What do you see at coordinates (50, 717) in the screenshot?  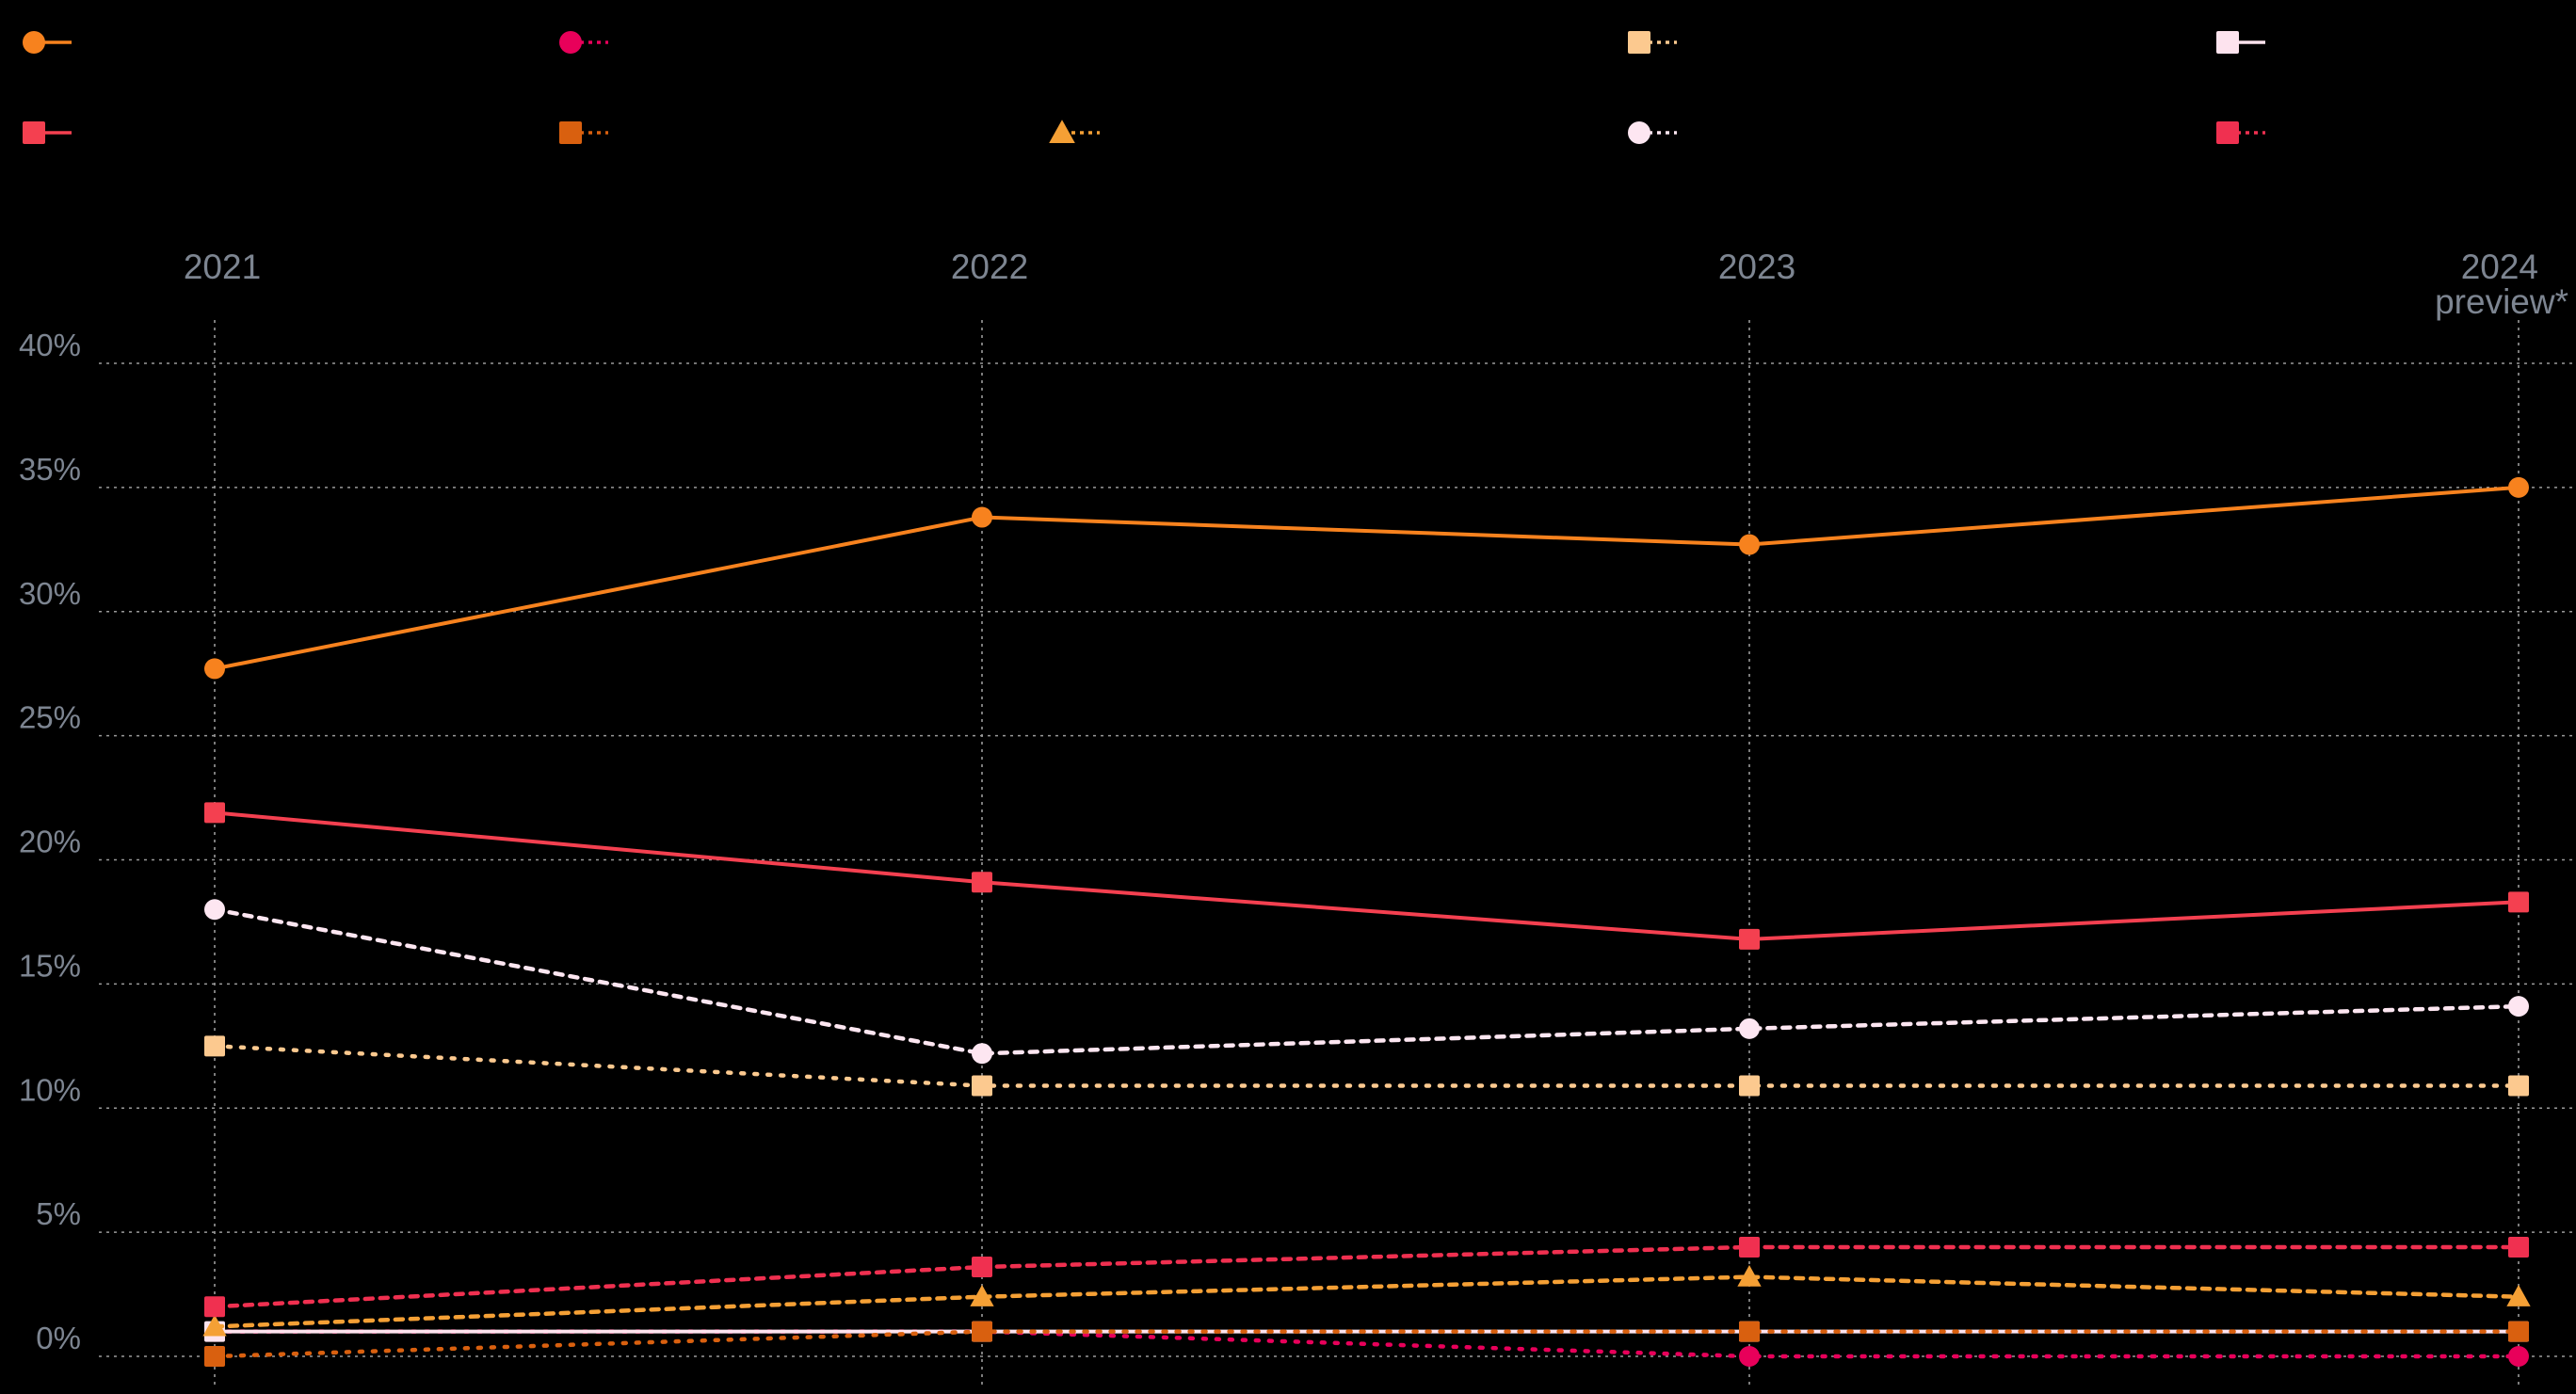 I see `y-tick-label: 25%` at bounding box center [50, 717].